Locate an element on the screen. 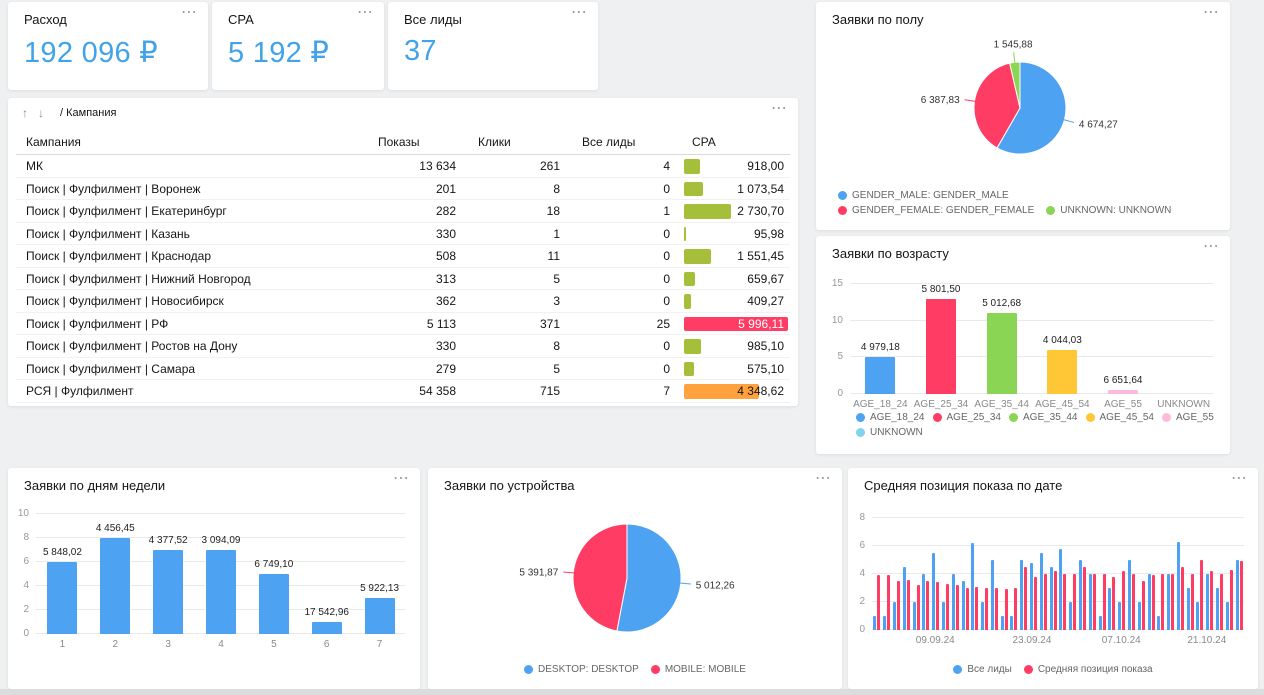 The image size is (1264, 695). legend-item: AGE_45_54 is located at coordinates (1119, 417).